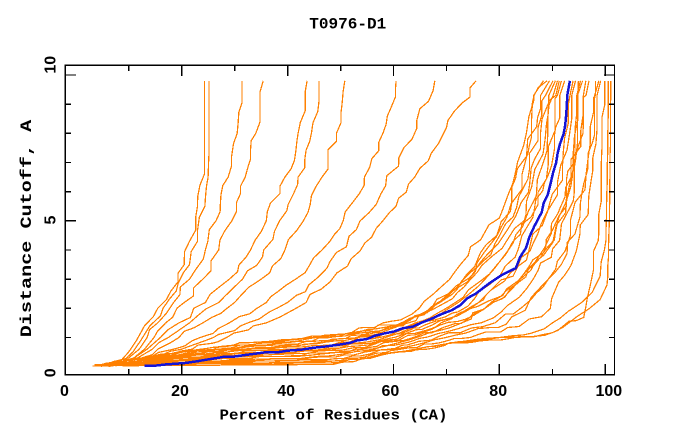  I want to click on svg-text: 80, so click(498, 391).